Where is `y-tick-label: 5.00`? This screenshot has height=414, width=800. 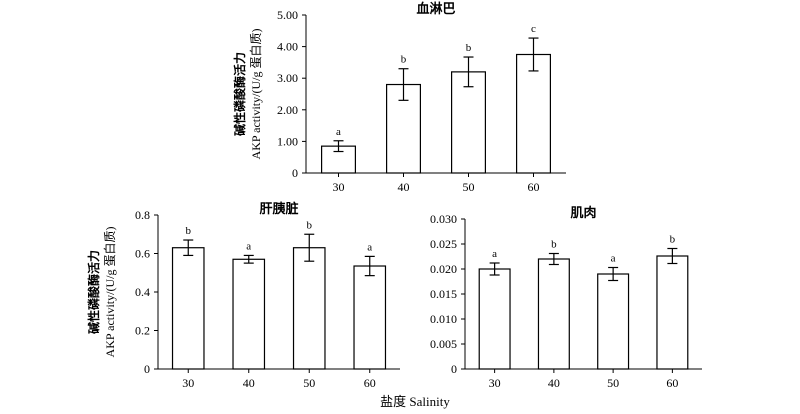 y-tick-label: 5.00 is located at coordinates (287, 15).